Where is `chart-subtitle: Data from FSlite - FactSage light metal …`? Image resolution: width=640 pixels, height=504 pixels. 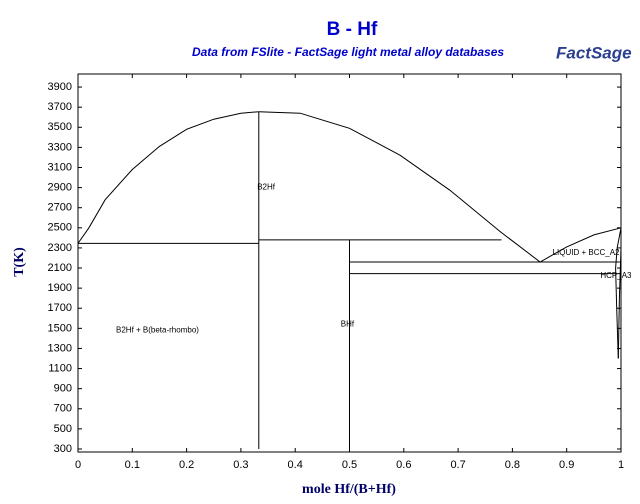 chart-subtitle: Data from FSlite - FactSage light metal … is located at coordinates (348, 52).